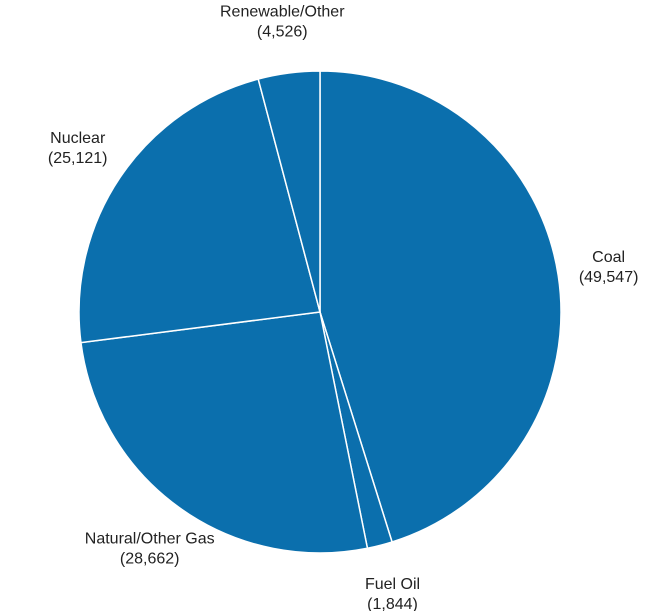  Describe the element at coordinates (282, 12) in the screenshot. I see `slice-label: Renewable/Other` at that location.